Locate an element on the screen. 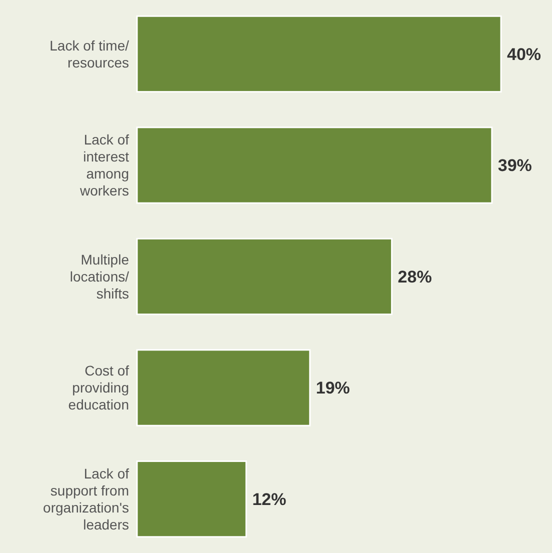  data-label: 39% is located at coordinates (515, 166).